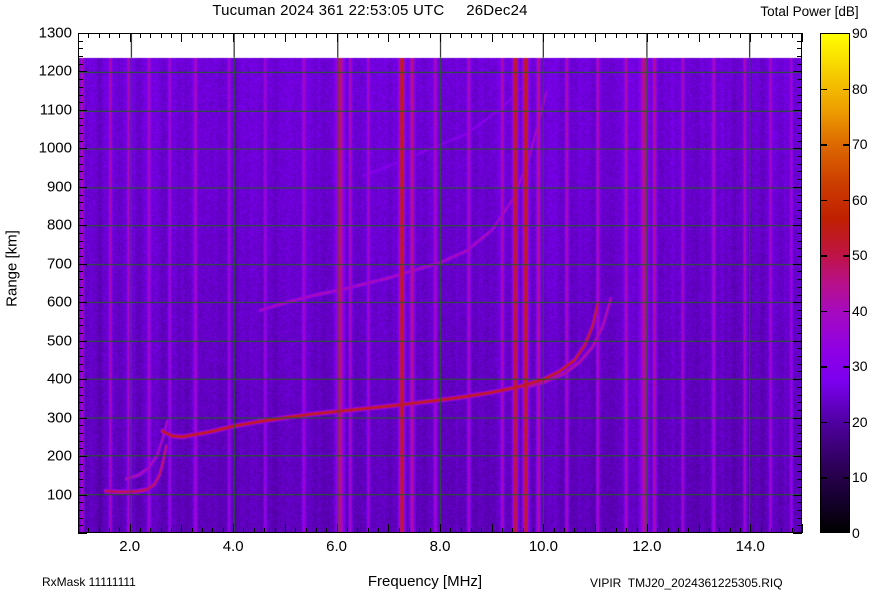 Image resolution: width=884 pixels, height=595 pixels. Describe the element at coordinates (370, 10) in the screenshot. I see `page-title: Tucuman 2024 361 22:53:05 UTC 26Dec24` at that location.